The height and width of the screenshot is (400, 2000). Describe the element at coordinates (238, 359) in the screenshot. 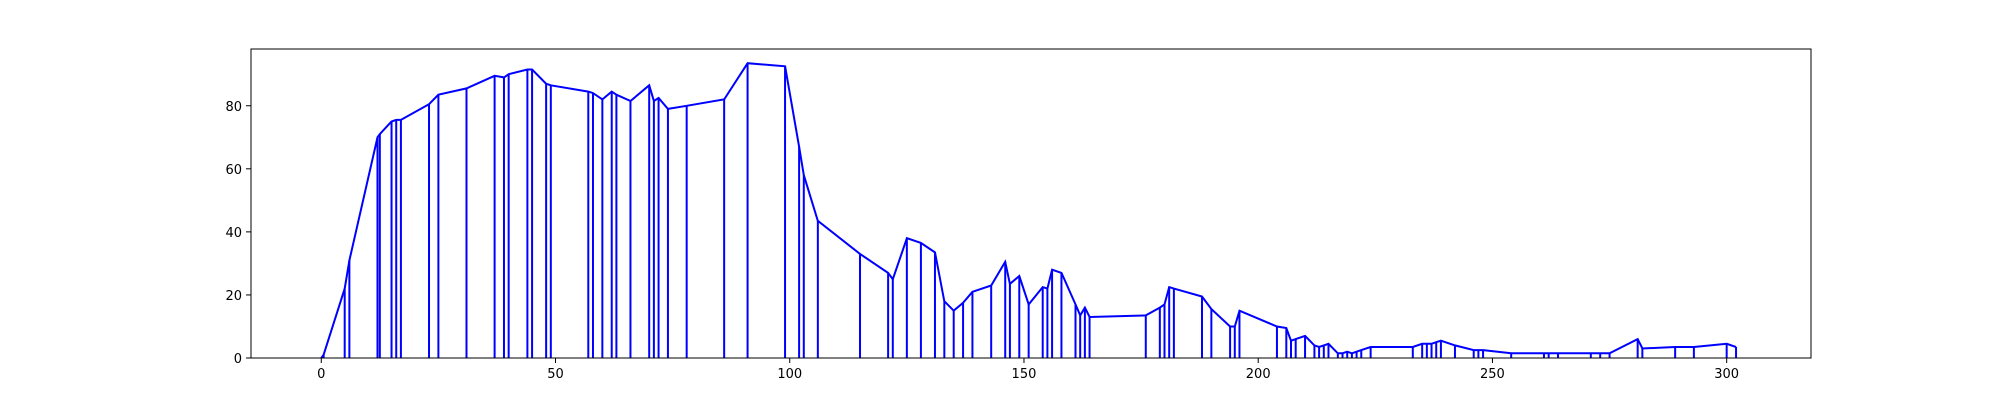

I see `y-tick-label: 0` at that location.